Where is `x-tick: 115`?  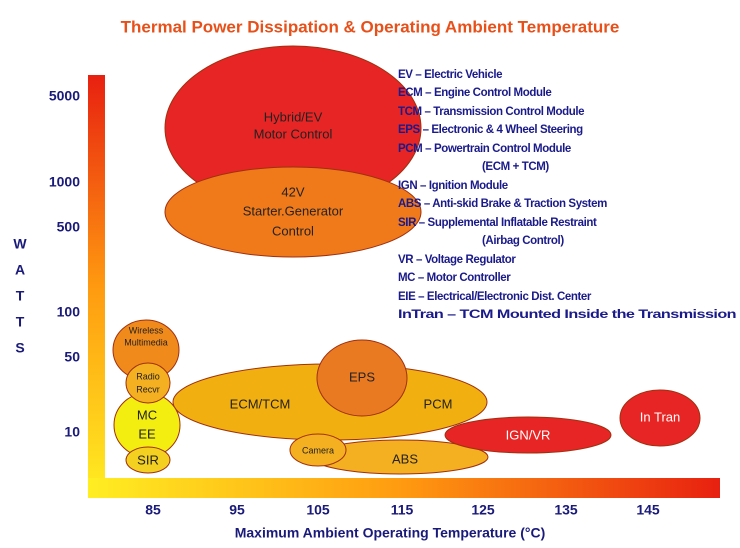
x-tick: 115 is located at coordinates (402, 510).